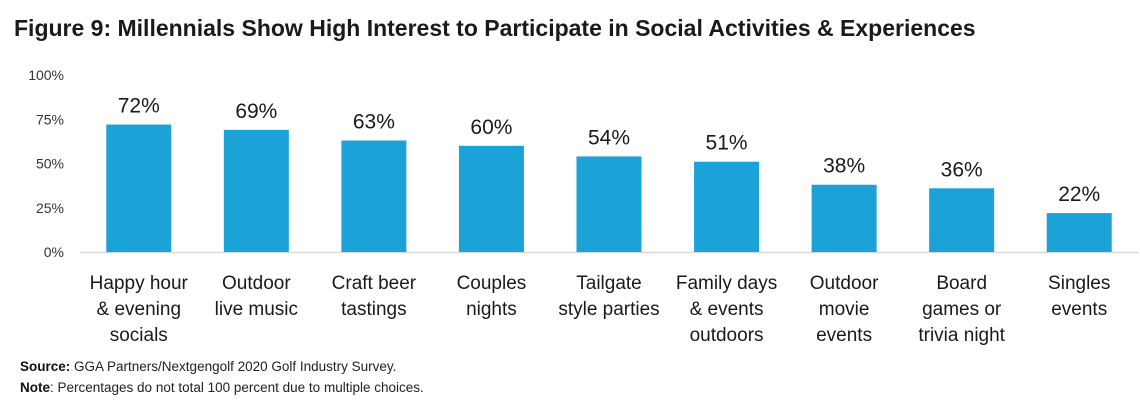 This screenshot has width=1140, height=412. What do you see at coordinates (374, 121) in the screenshot?
I see `data-label: 63%` at bounding box center [374, 121].